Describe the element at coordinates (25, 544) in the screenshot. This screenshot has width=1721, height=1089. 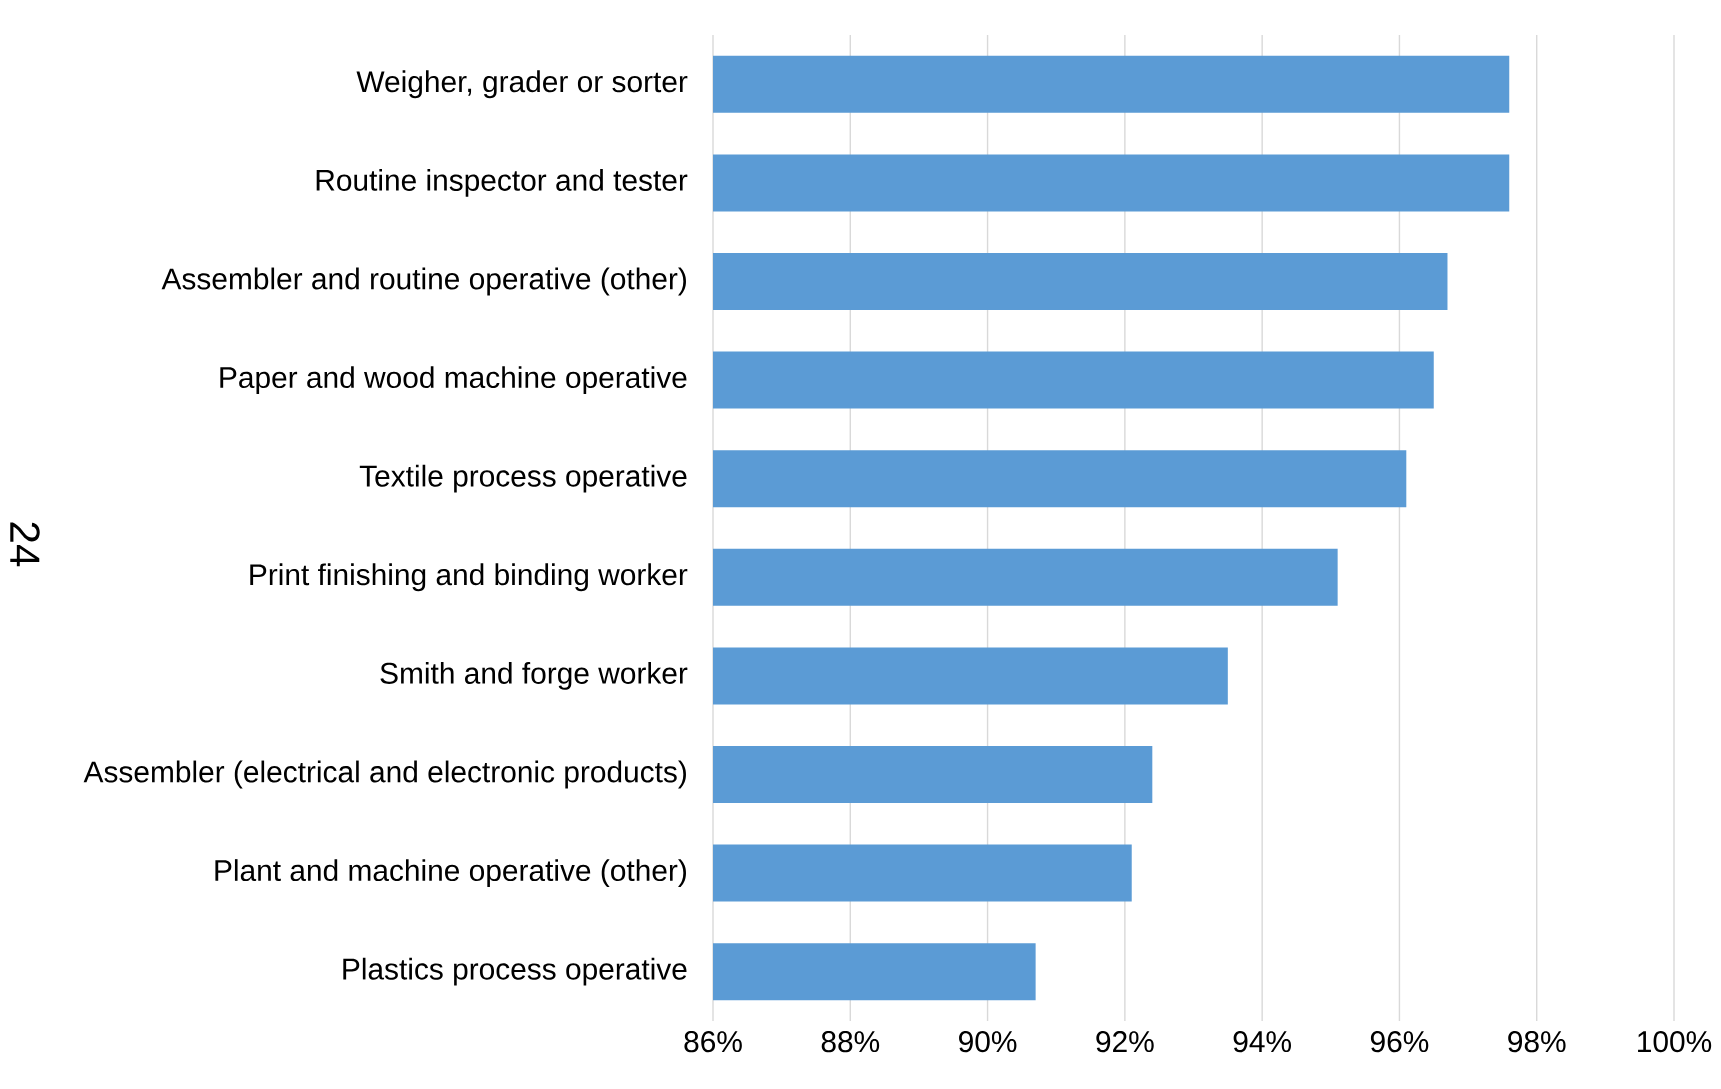
I see `text: 24` at that location.